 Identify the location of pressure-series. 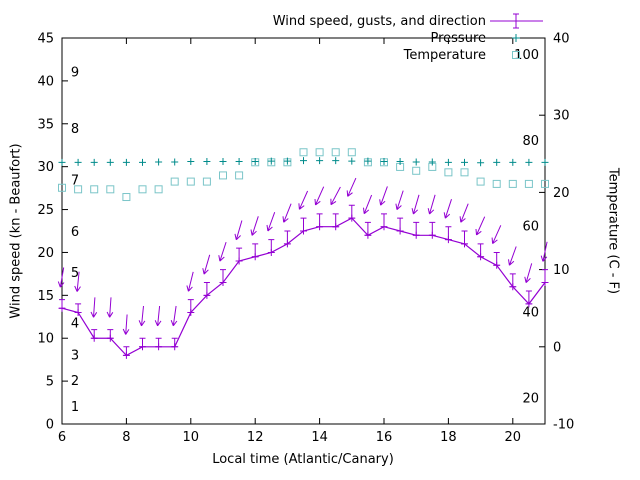
(303, 162).